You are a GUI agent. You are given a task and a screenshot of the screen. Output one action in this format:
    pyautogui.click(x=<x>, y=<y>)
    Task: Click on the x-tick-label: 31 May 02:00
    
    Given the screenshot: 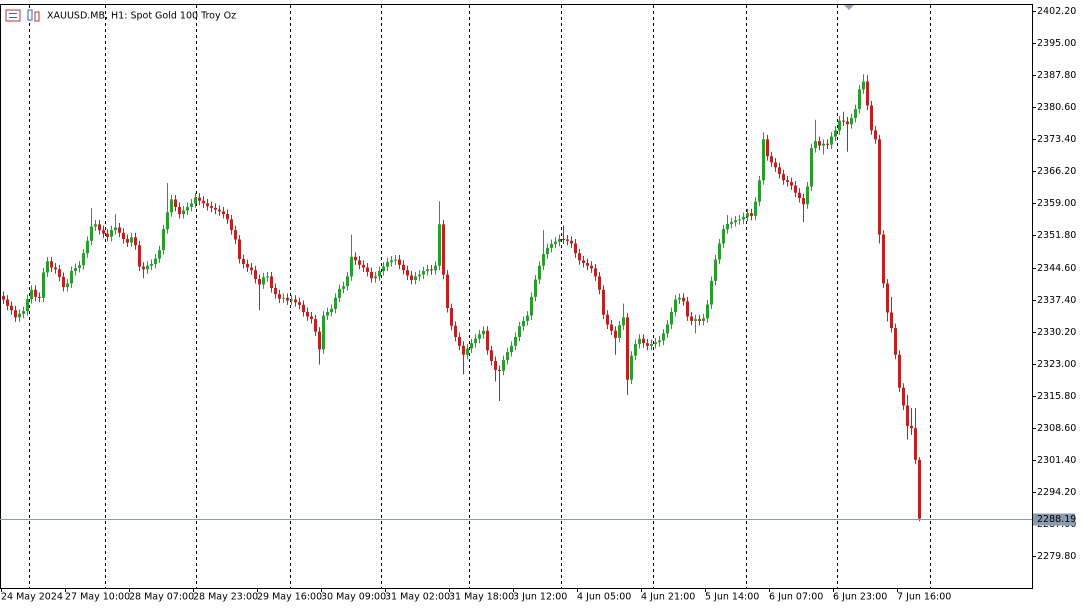 What is the action you would take?
    pyautogui.click(x=417, y=597)
    